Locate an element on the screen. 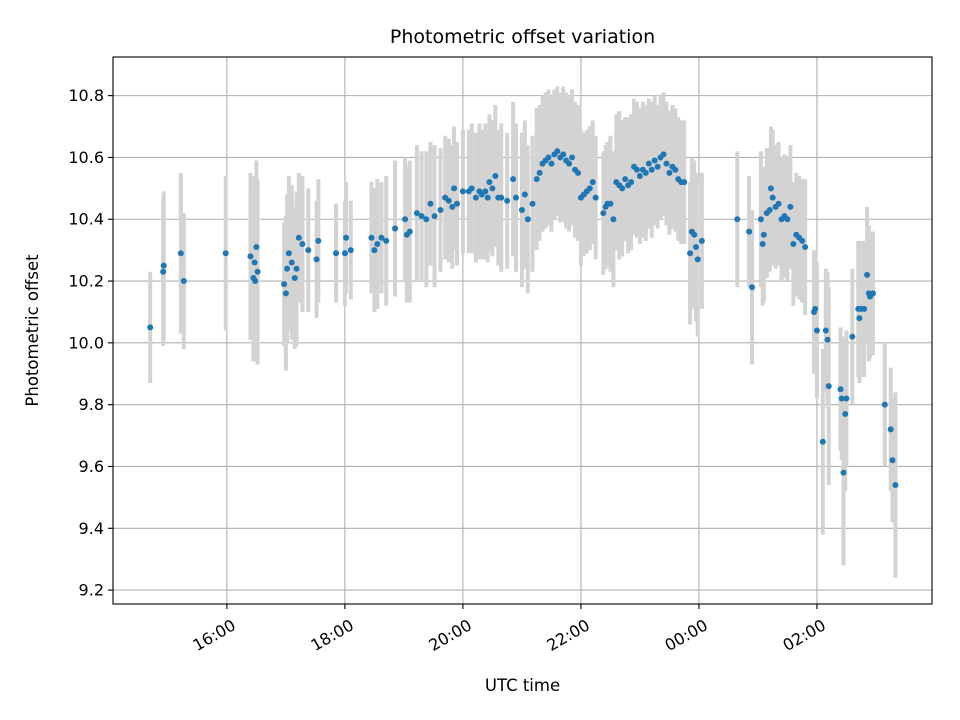 Image resolution: width=960 pixels, height=720 pixels. y-axis-ticks: 9.2 9.4 9.6 9.8 10.0 10.2 10.4 10.6 10.8 is located at coordinates (90, 343).